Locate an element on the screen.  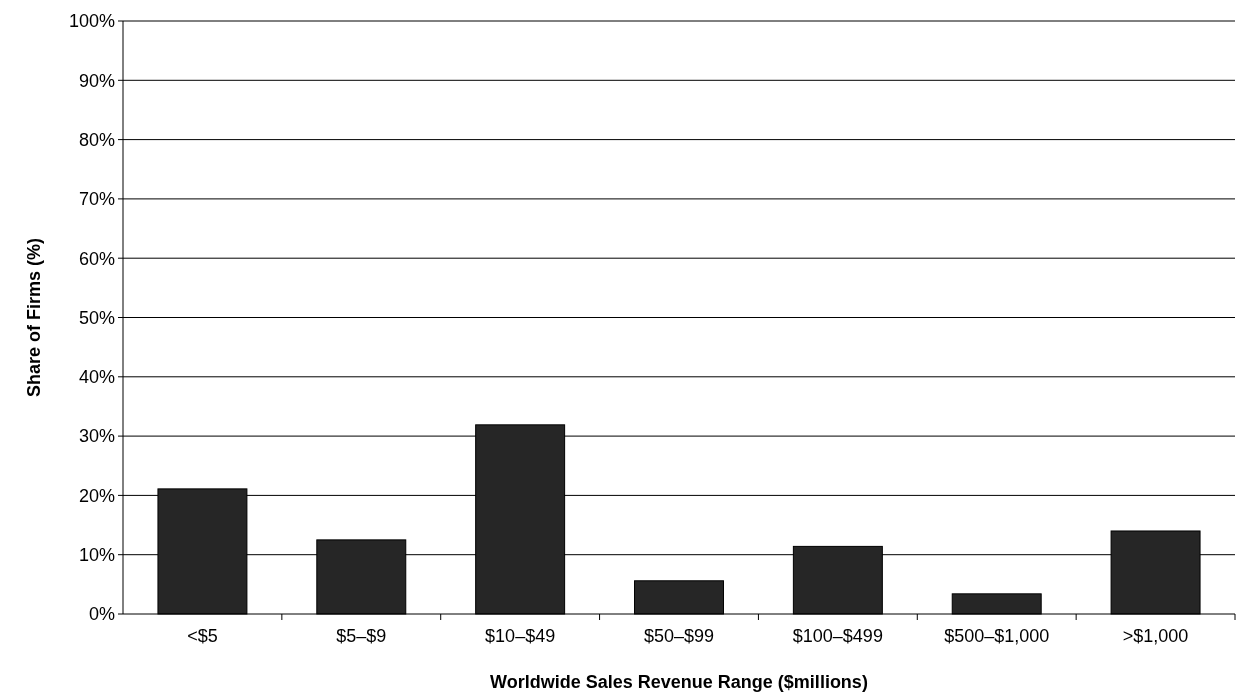
y-tick-label: 10% is located at coordinates (96, 555).